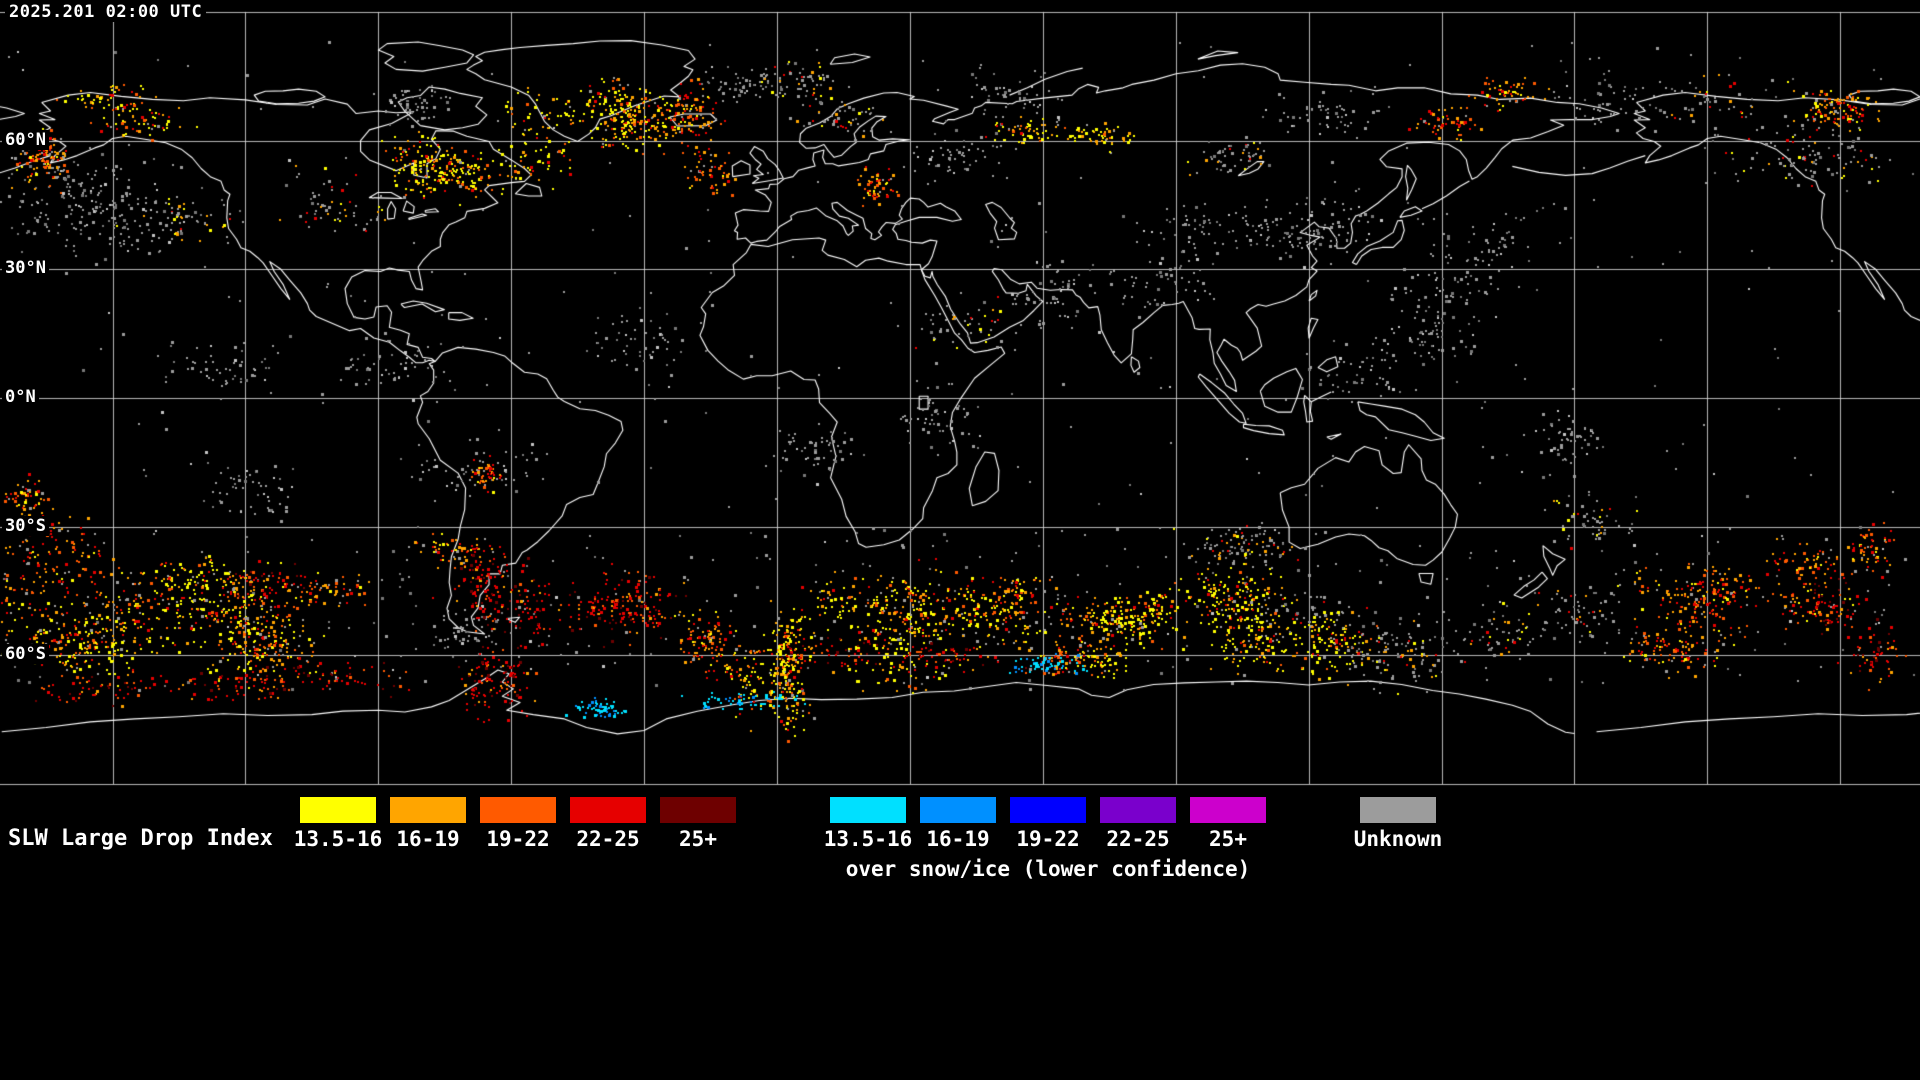  Describe the element at coordinates (25, 268) in the screenshot. I see `latitude-label: 30°N` at that location.